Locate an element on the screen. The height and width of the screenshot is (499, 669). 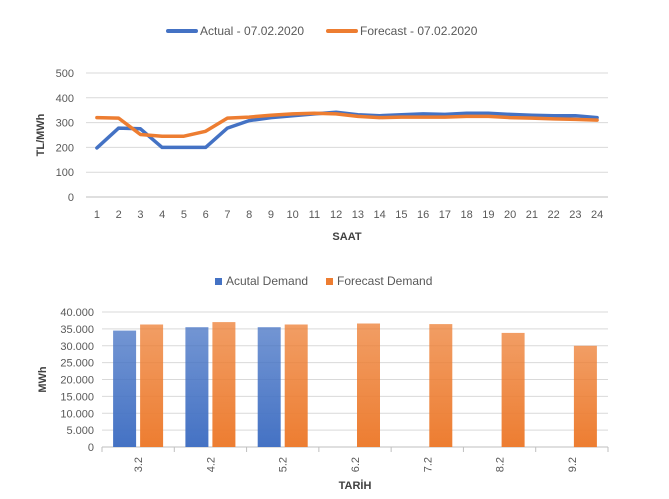
x-tick-label: 3.2 is located at coordinates (139, 464).